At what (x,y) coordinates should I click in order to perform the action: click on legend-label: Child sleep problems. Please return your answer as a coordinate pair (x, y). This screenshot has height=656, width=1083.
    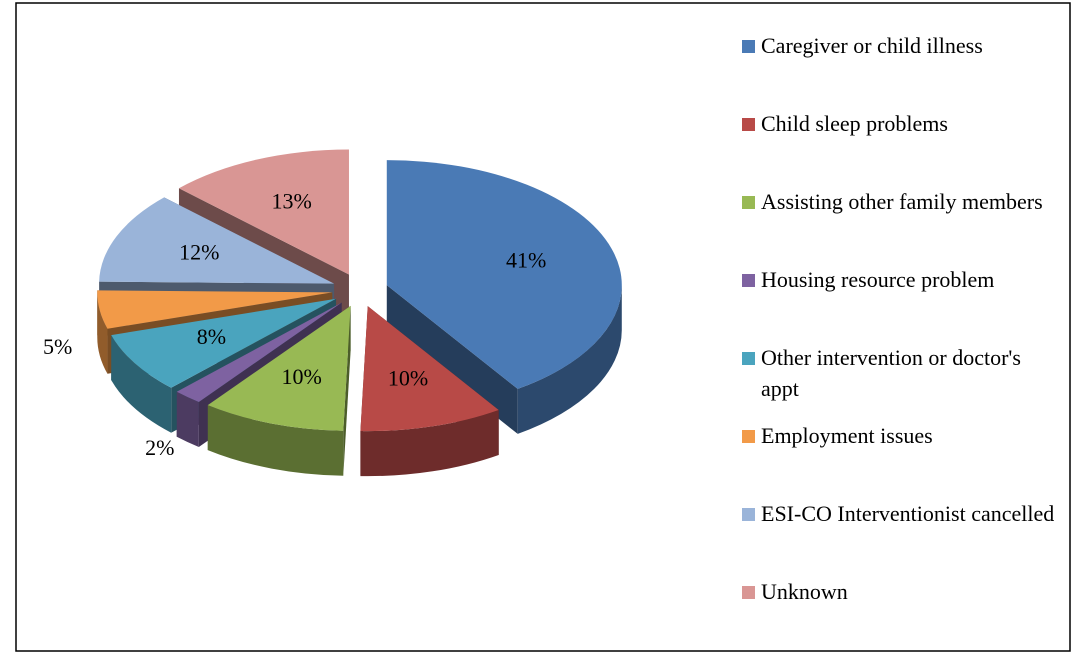
    Looking at the image, I should click on (854, 123).